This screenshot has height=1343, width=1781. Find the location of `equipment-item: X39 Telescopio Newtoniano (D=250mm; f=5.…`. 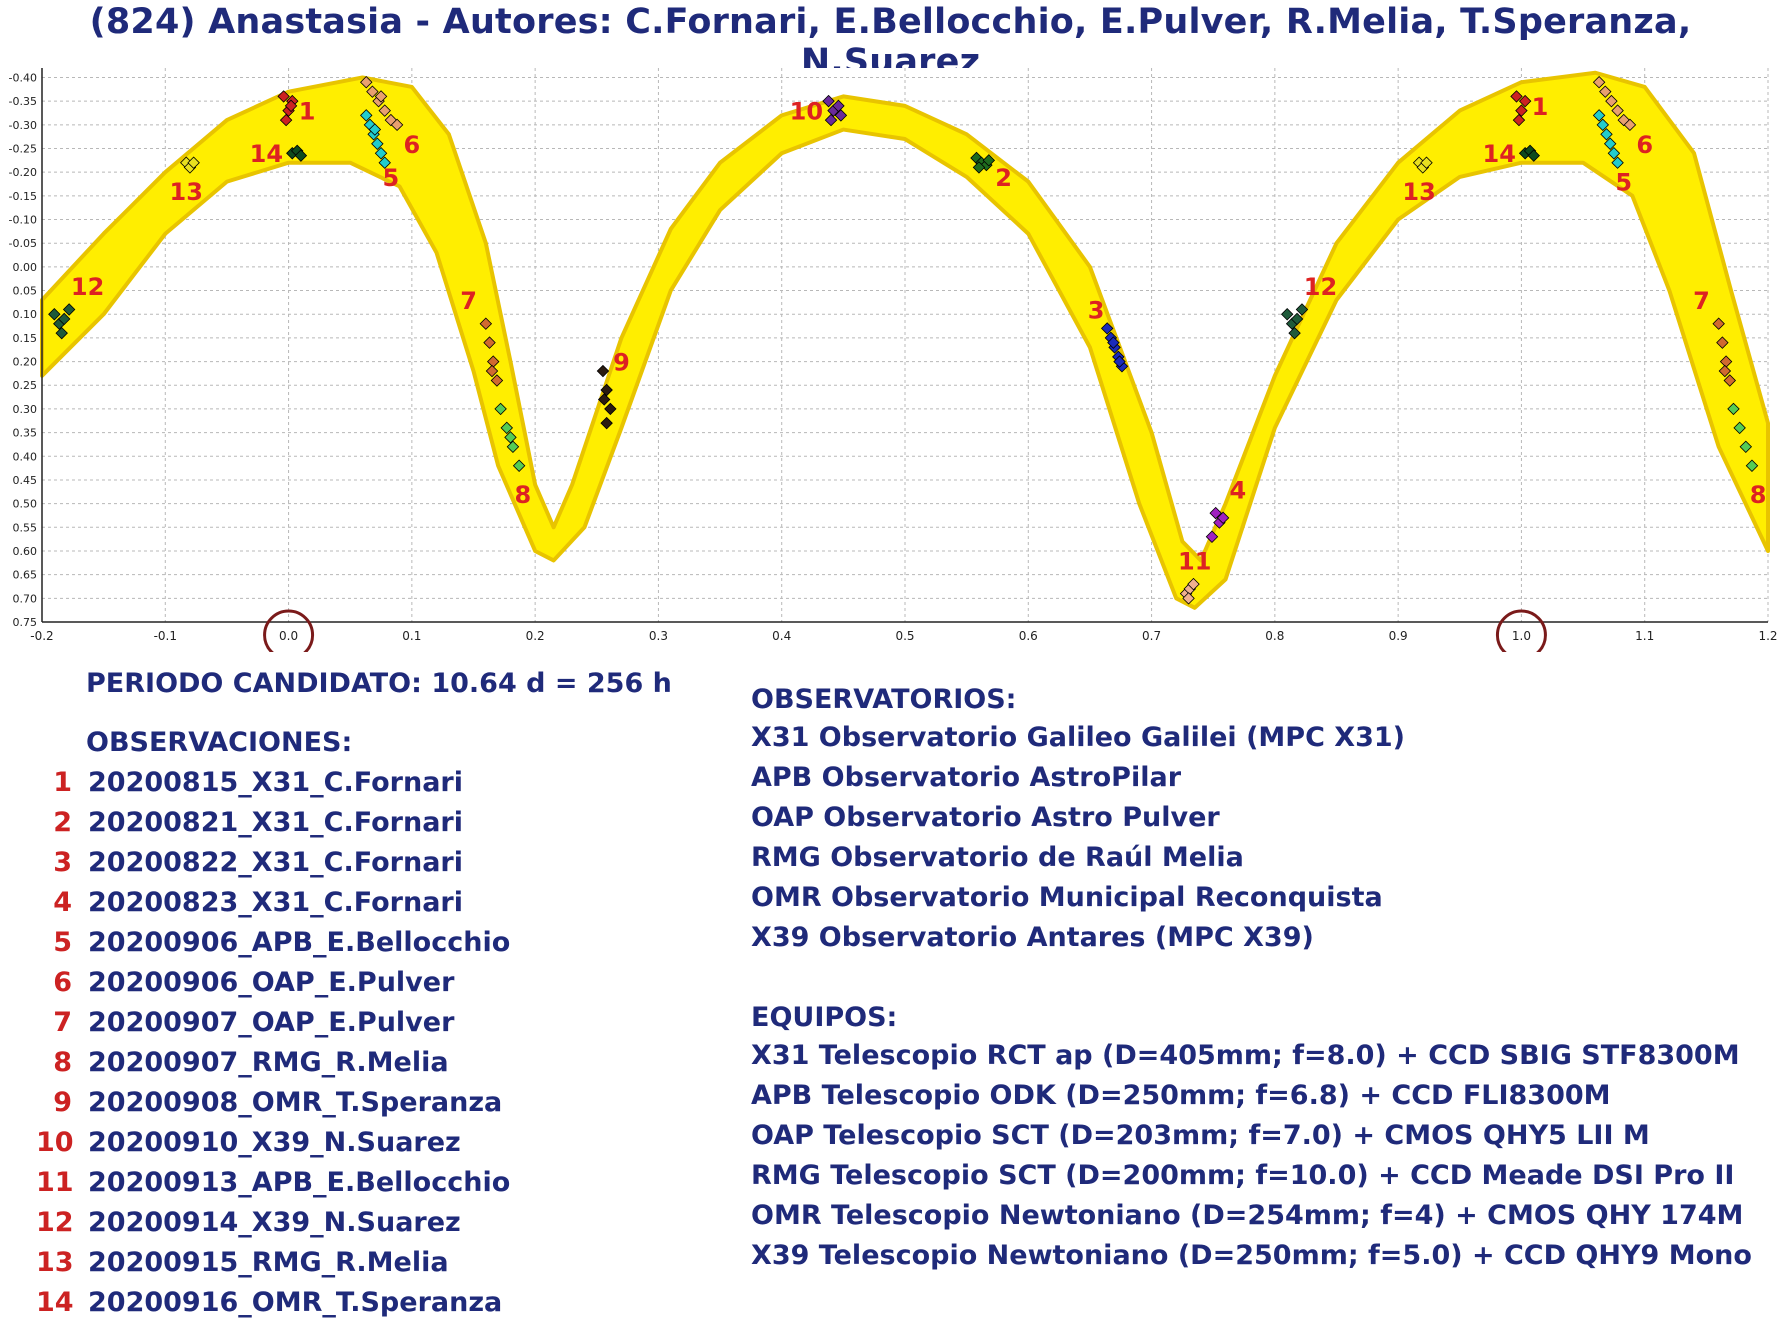

equipment-item: X39 Telescopio Newtoniano (D=250mm; f=5.… is located at coordinates (1251, 1255).